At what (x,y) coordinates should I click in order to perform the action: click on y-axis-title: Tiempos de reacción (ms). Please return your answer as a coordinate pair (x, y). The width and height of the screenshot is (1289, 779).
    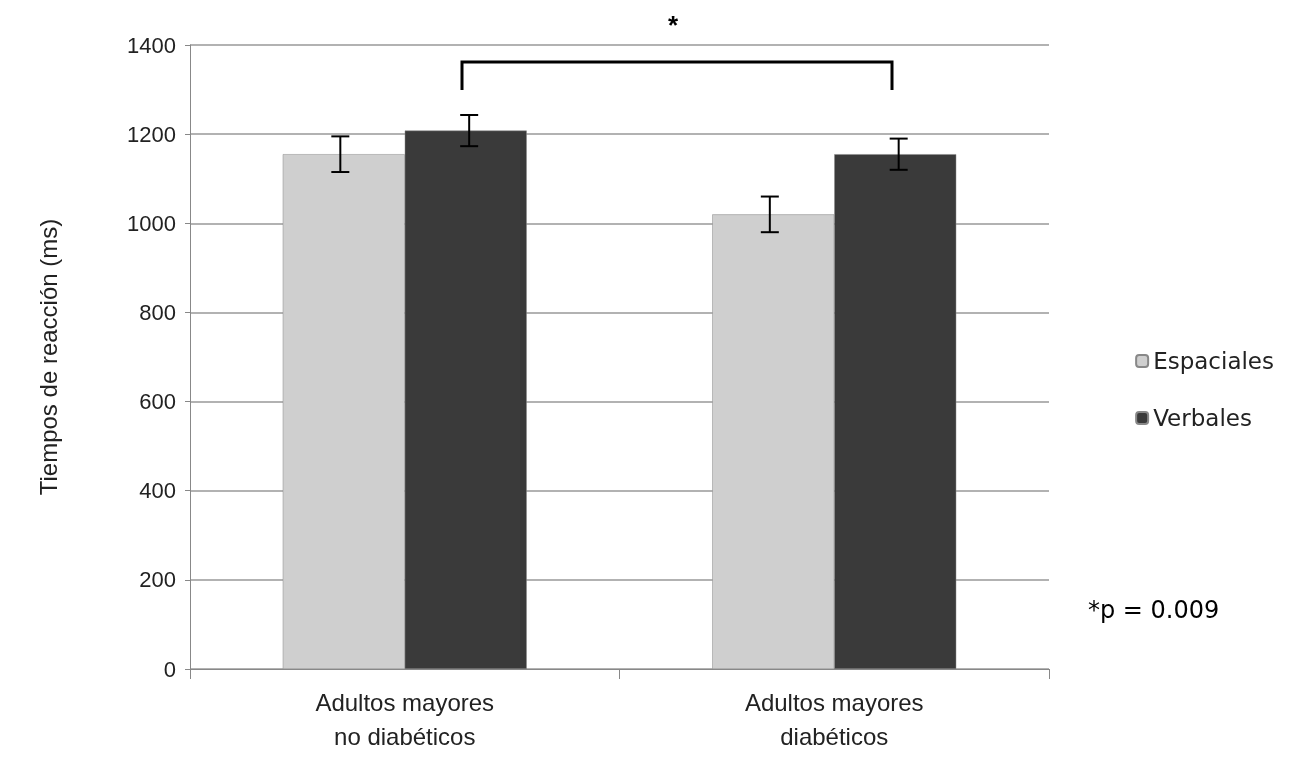
    Looking at the image, I should click on (48, 357).